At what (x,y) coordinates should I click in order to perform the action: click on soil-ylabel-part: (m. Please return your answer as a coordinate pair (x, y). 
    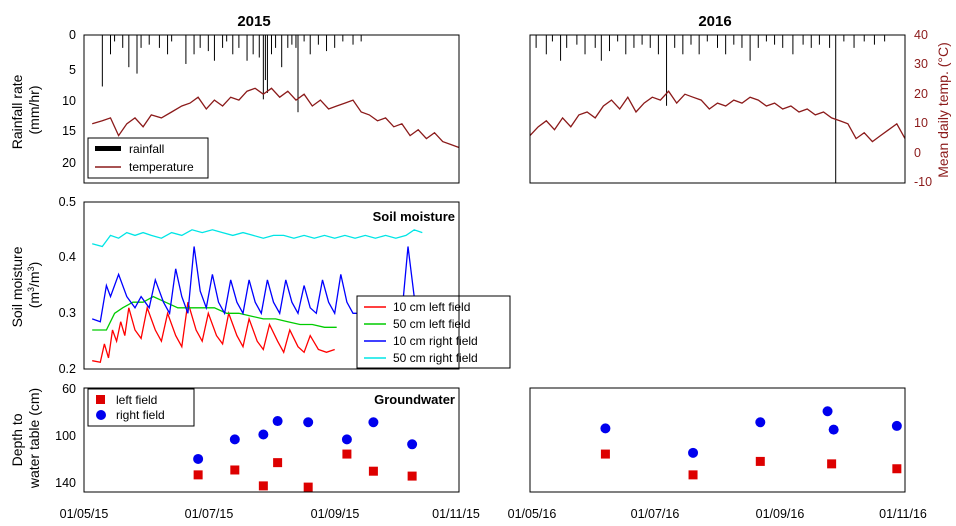
    Looking at the image, I should click on (34, 300).